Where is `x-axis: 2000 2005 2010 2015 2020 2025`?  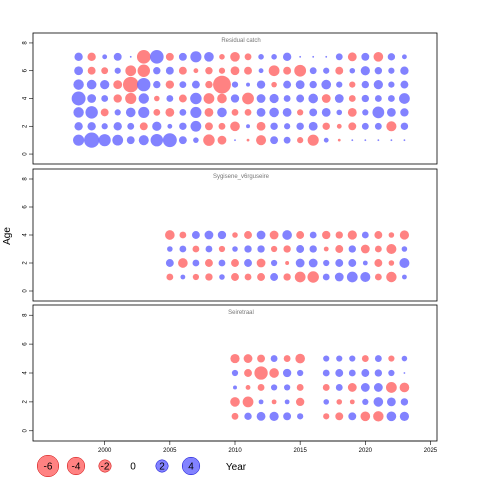 x-axis: 2000 2005 2010 2015 2020 2025 is located at coordinates (268, 447).